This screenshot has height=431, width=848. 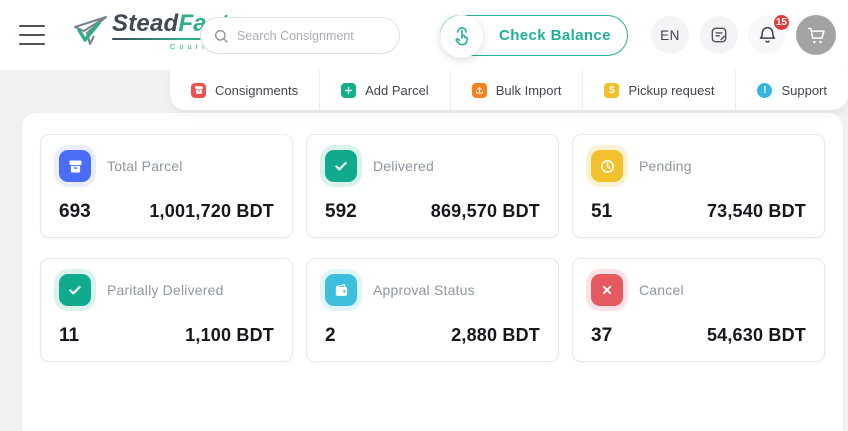 What do you see at coordinates (555, 35) in the screenshot?
I see `check-balance-label: Check Balance` at bounding box center [555, 35].